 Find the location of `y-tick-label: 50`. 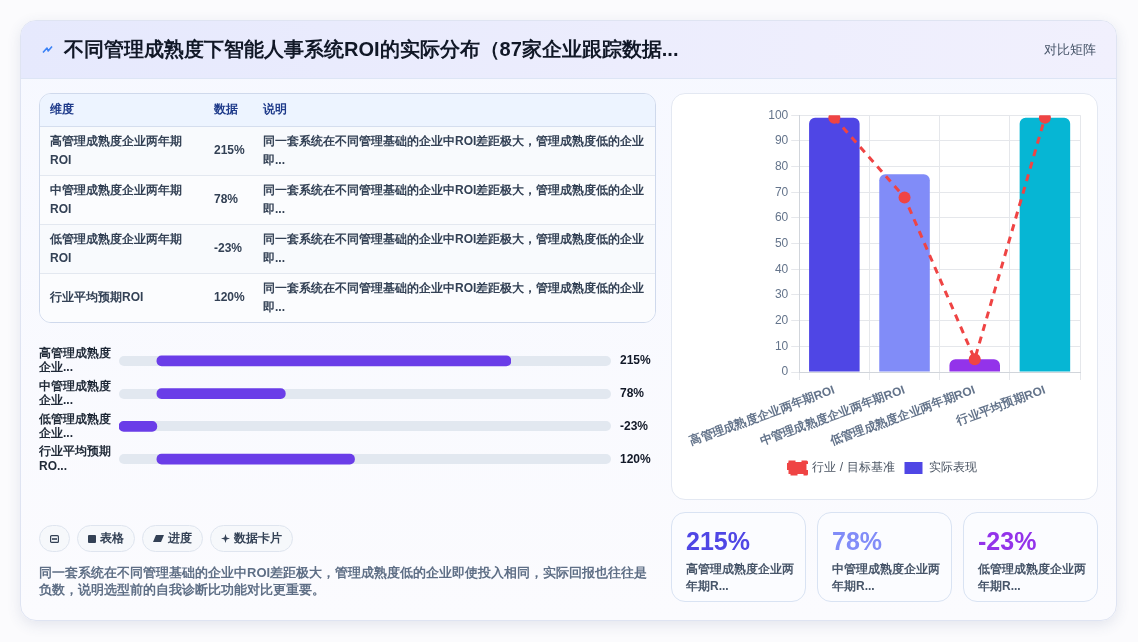

y-tick-label: 50 is located at coordinates (781, 242).